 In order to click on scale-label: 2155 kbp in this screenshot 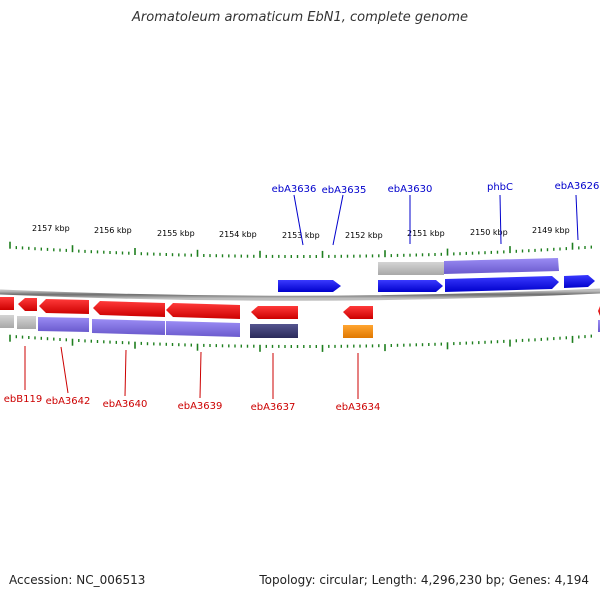, I will do `click(176, 233)`.